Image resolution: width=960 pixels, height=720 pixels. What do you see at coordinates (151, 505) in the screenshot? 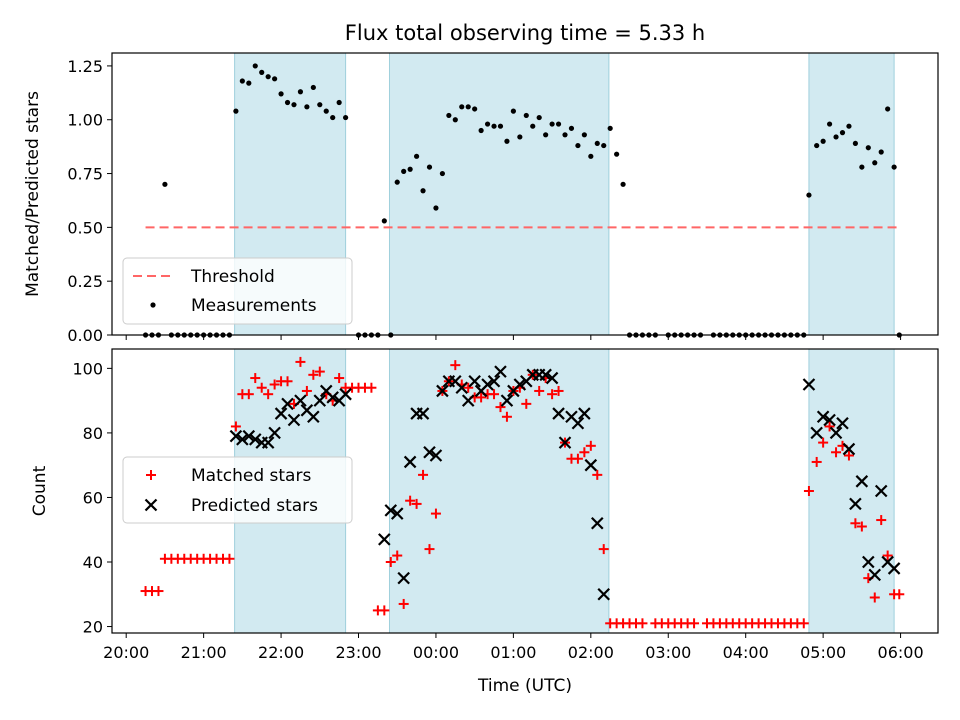
I see `legend-predicted-swatch-b` at bounding box center [151, 505].